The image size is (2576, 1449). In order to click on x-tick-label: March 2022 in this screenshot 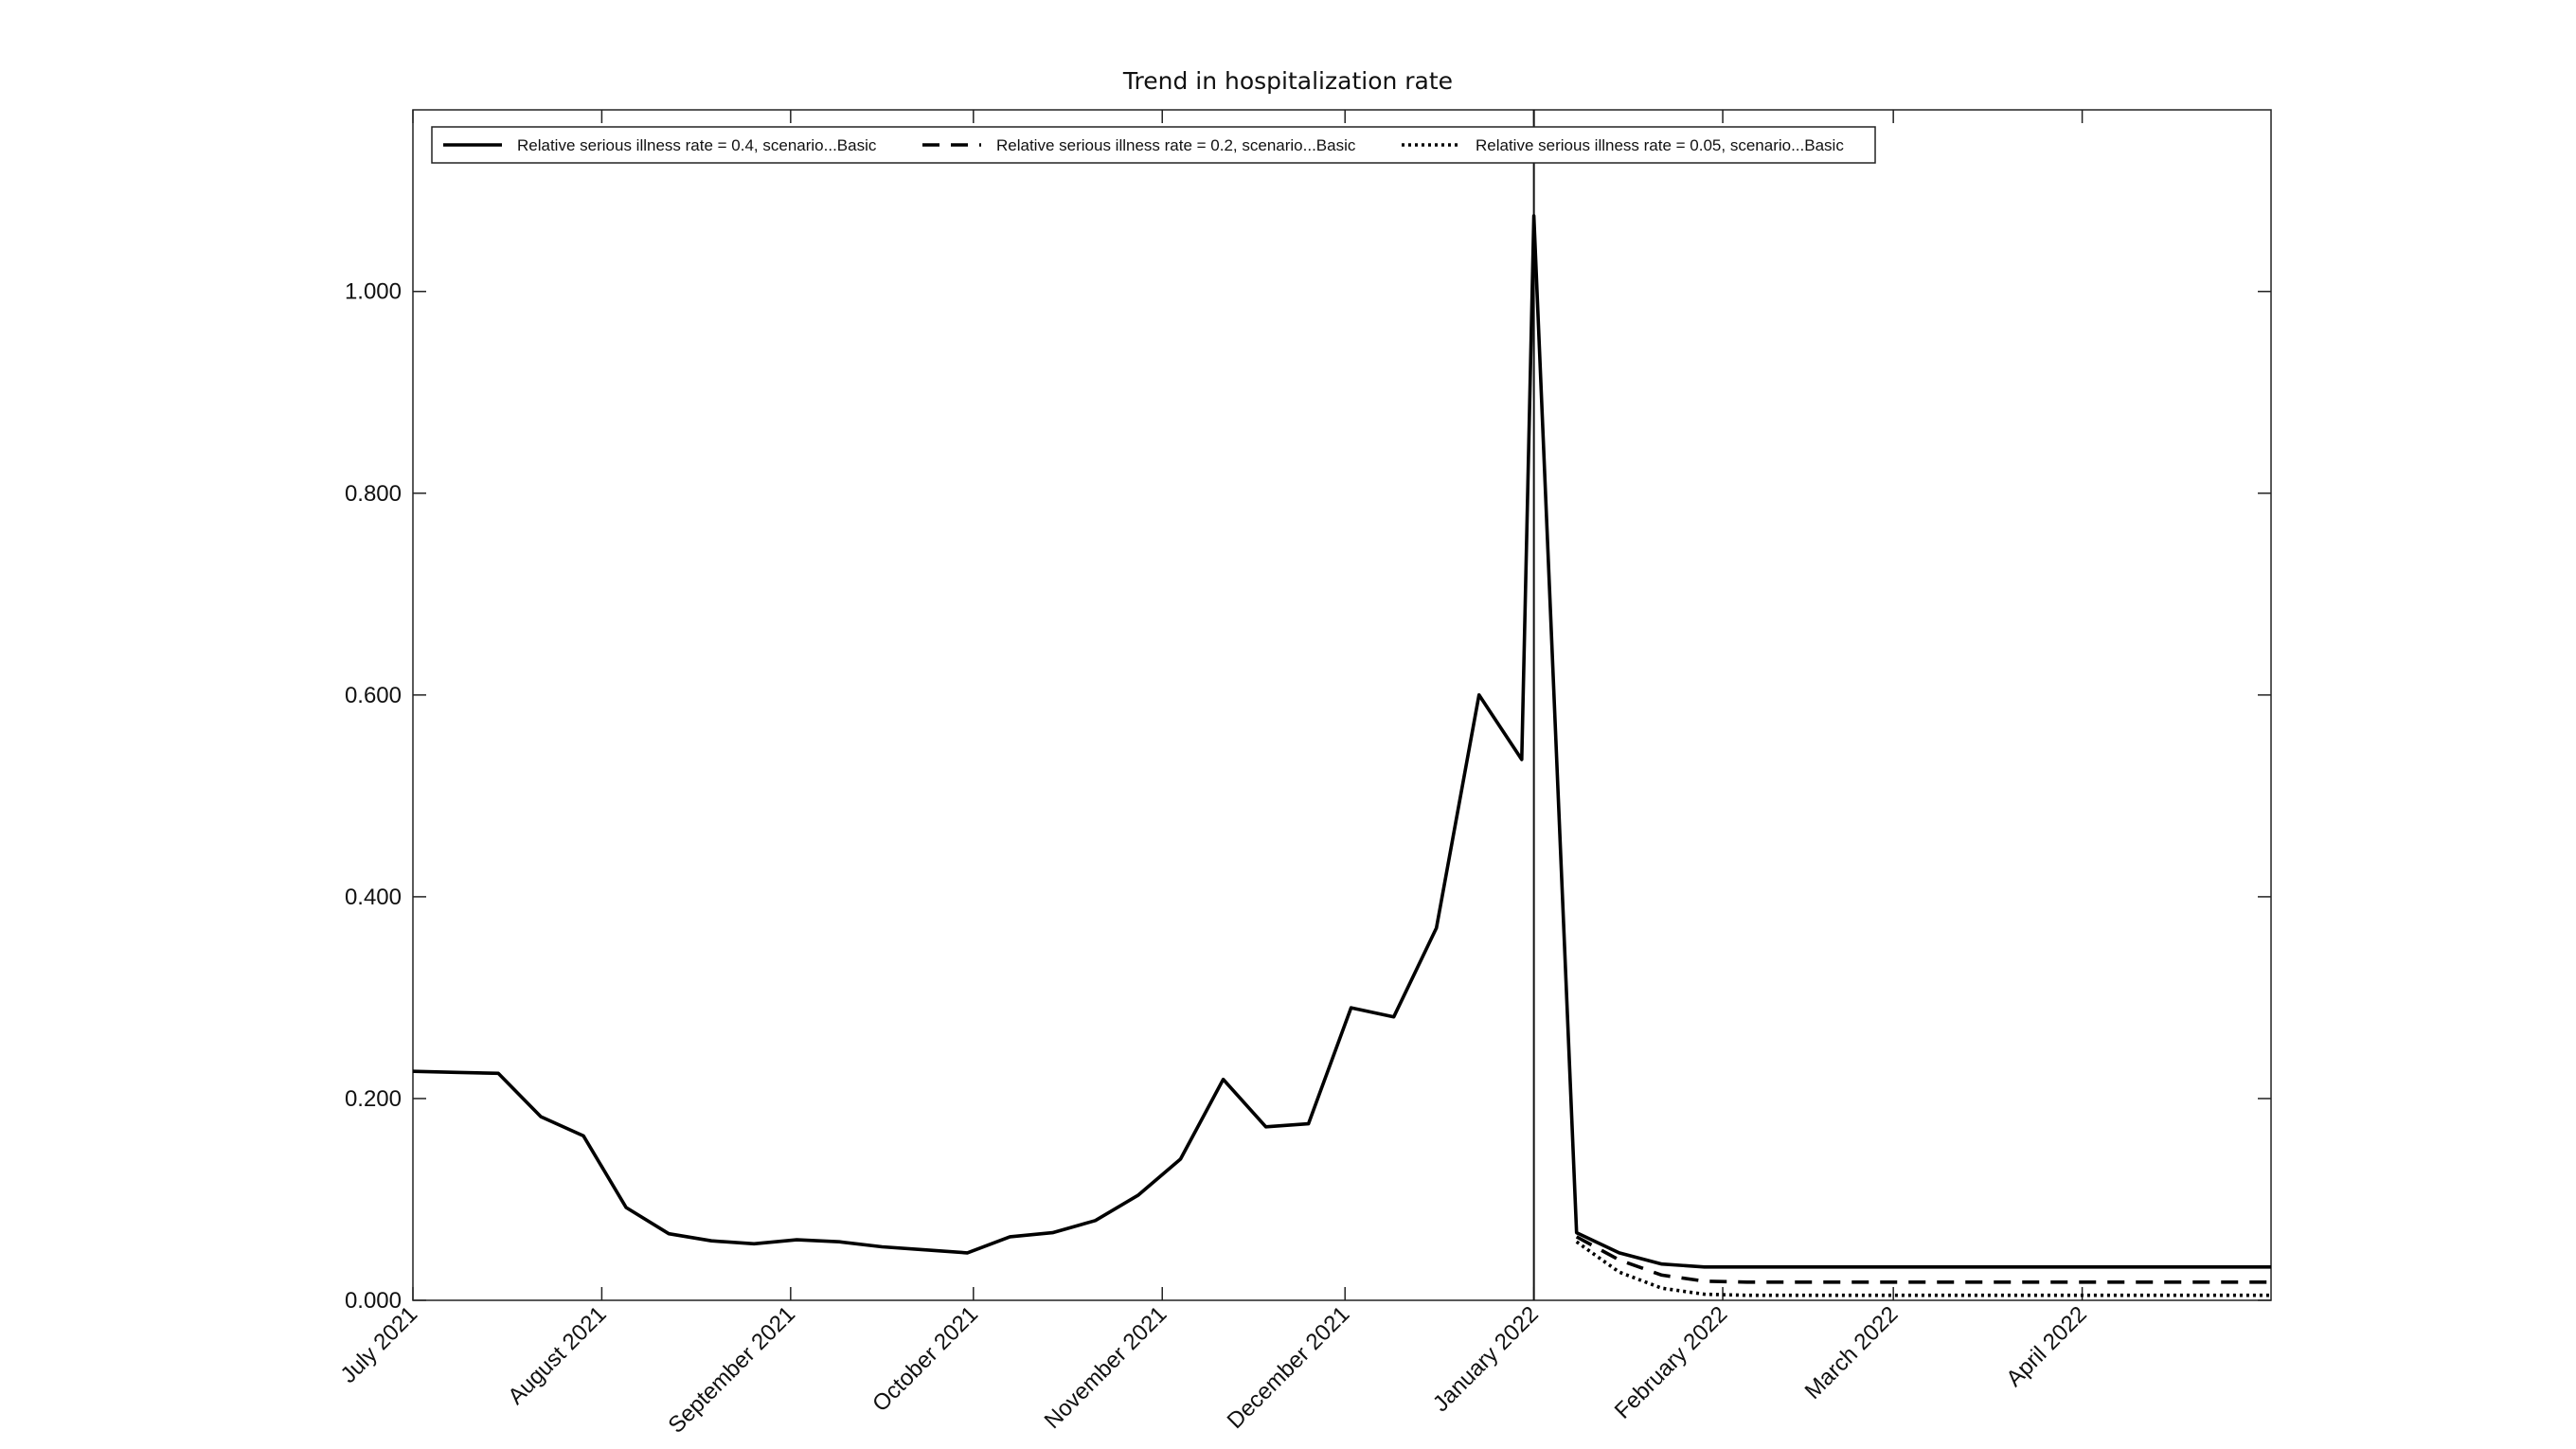, I will do `click(1852, 1352)`.